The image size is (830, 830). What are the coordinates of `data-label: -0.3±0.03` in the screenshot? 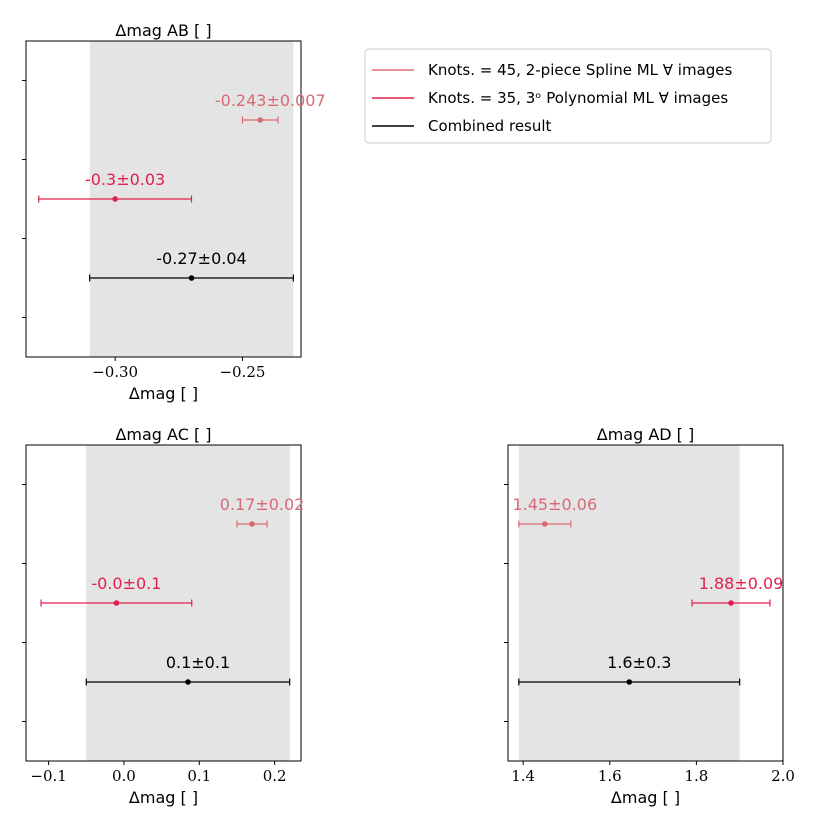 It's located at (125, 179).